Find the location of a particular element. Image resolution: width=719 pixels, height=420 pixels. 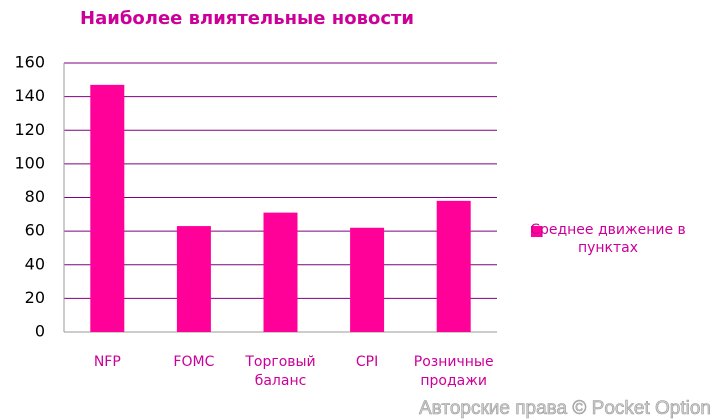

x-tick-label: Торговый баланс is located at coordinates (280, 371).